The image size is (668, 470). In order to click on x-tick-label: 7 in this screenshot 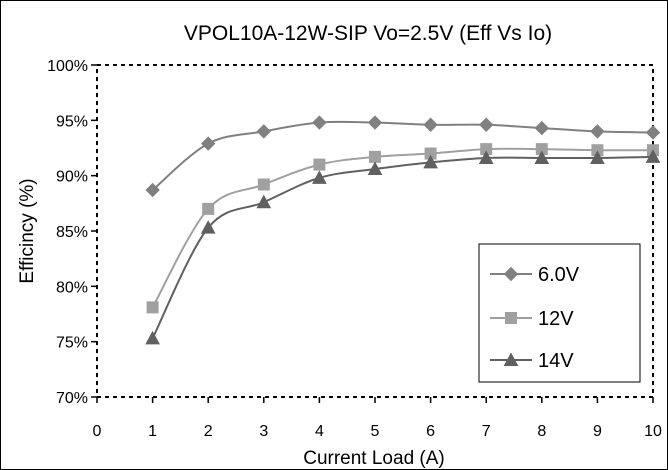, I will do `click(486, 431)`.